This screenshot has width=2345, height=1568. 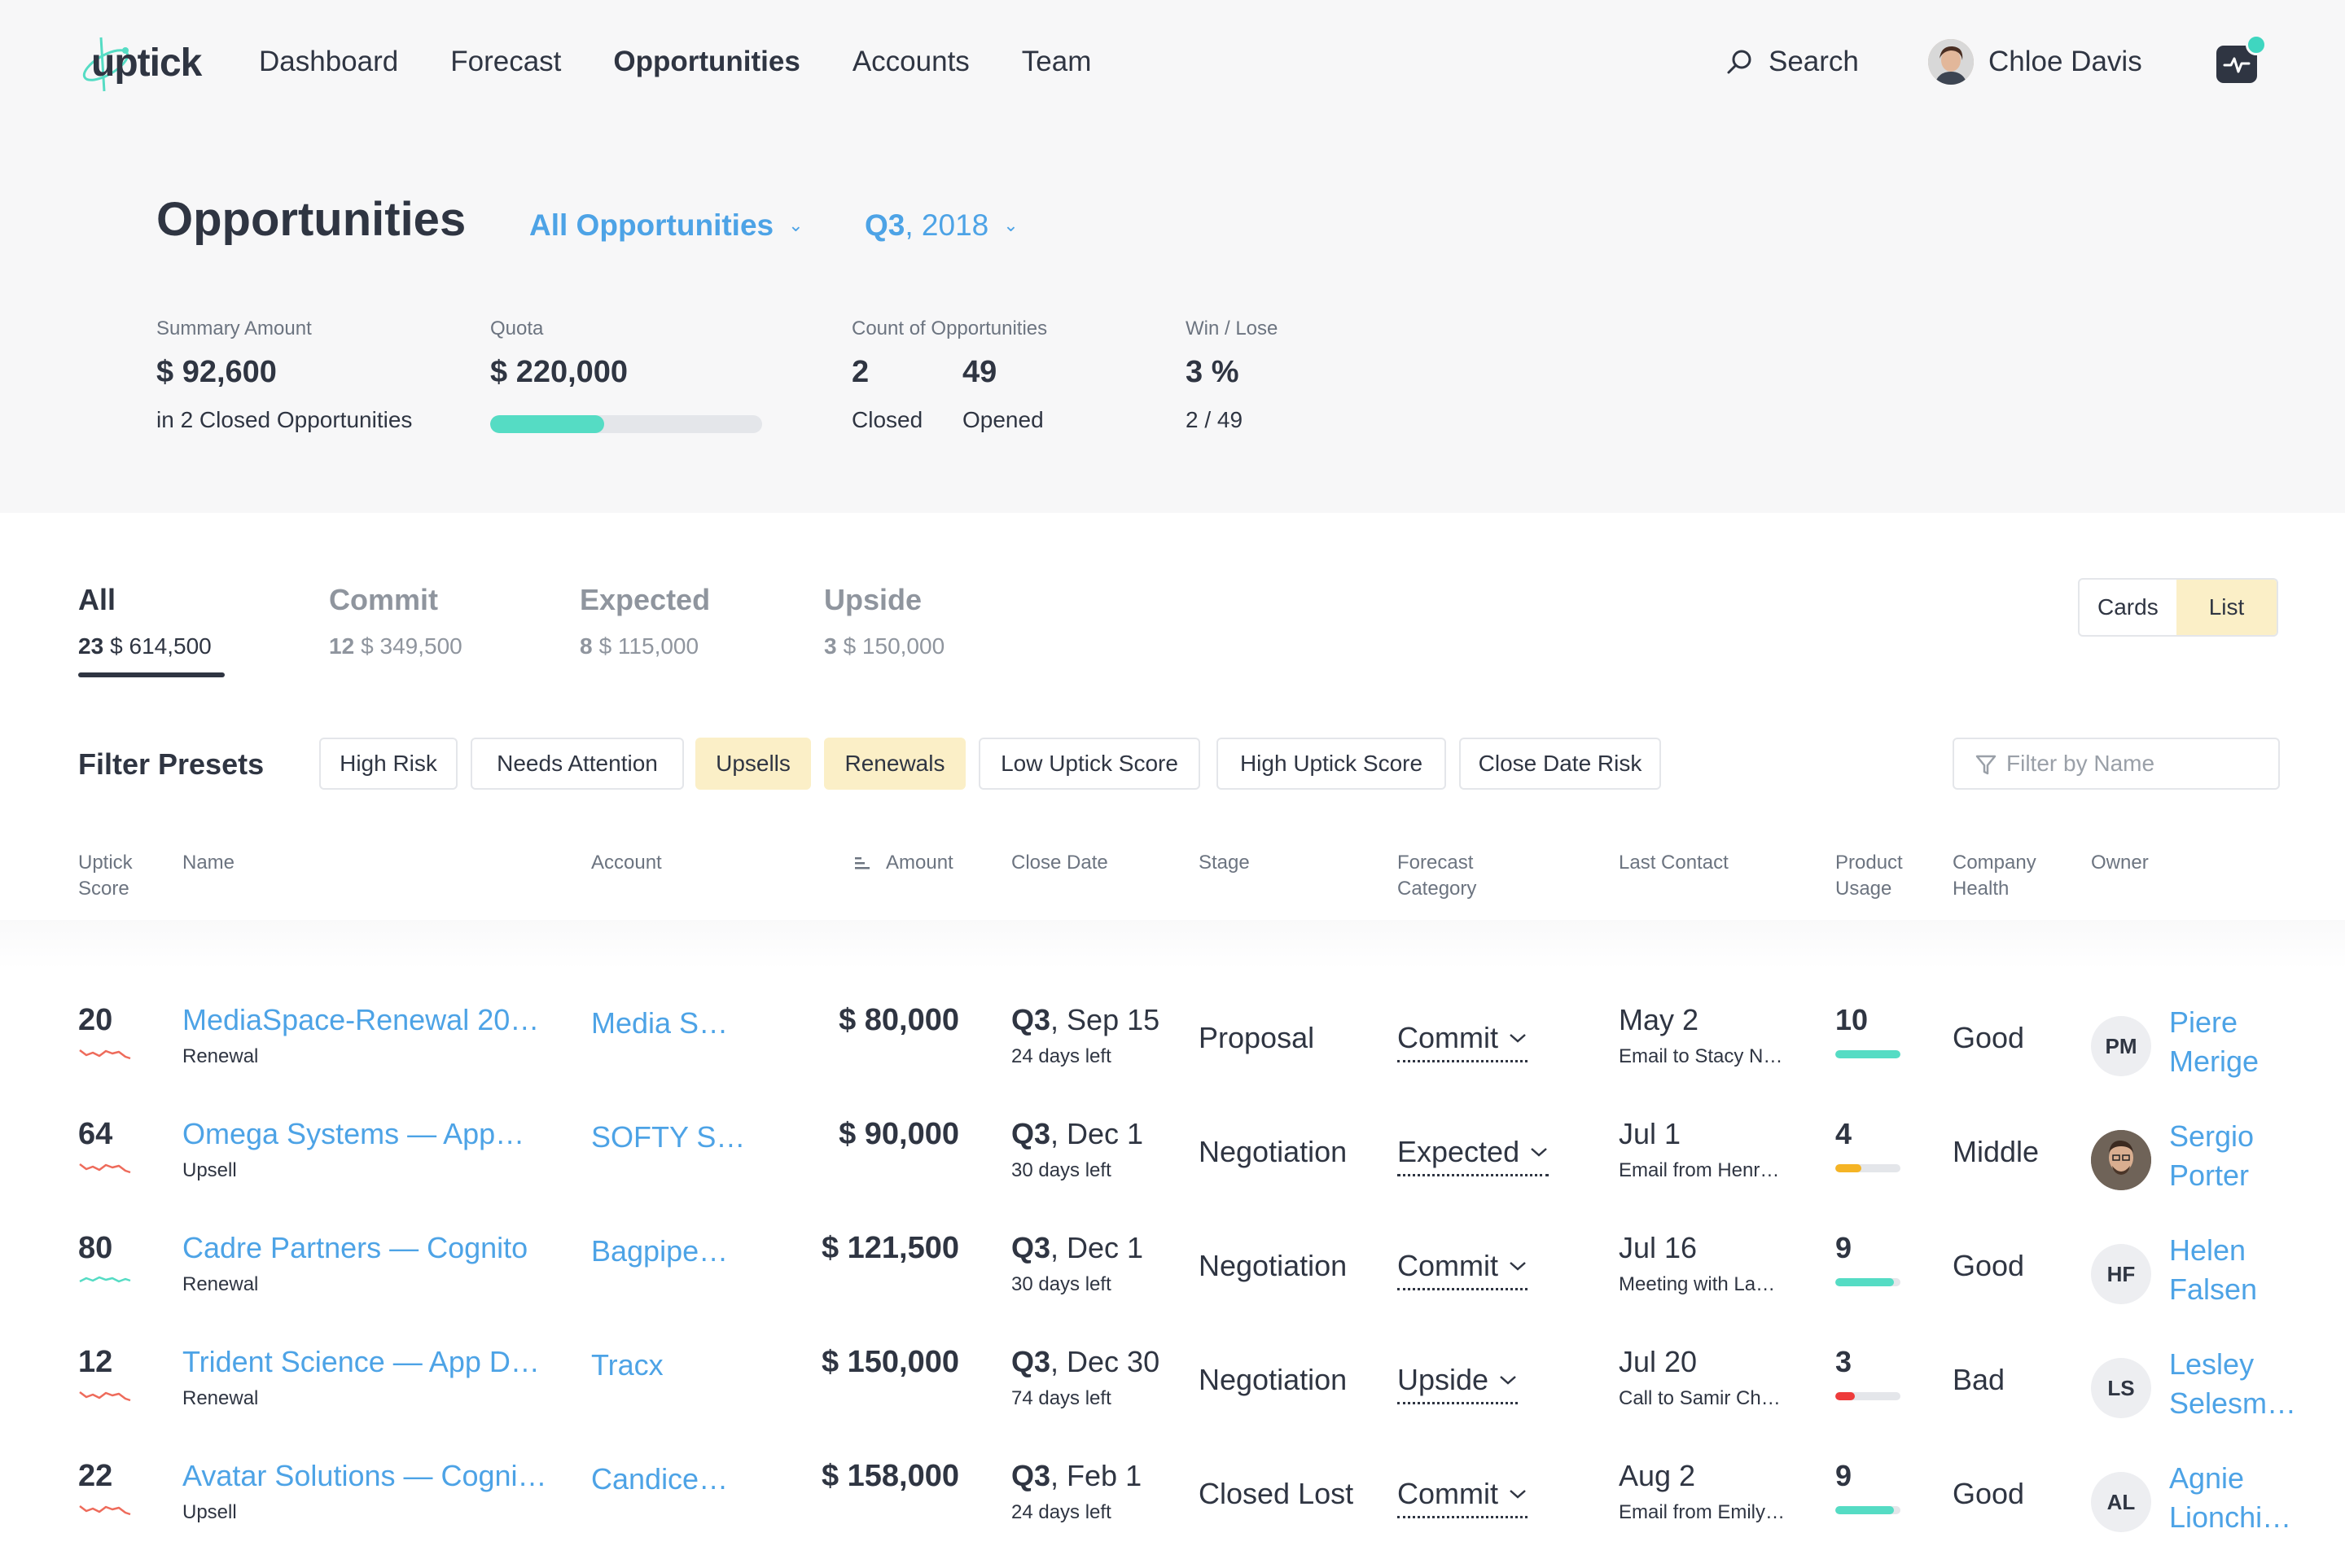 I want to click on tab-upside: Upside 3 $ 150,000, so click(x=885, y=621).